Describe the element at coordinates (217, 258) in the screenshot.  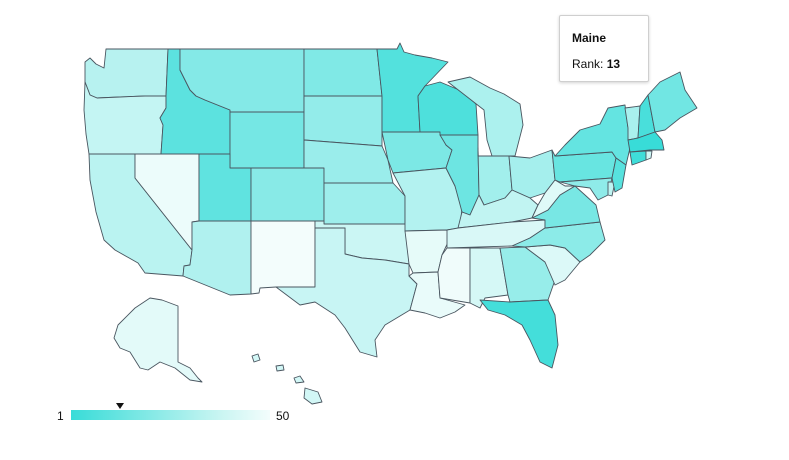
I see `state-arizona` at that location.